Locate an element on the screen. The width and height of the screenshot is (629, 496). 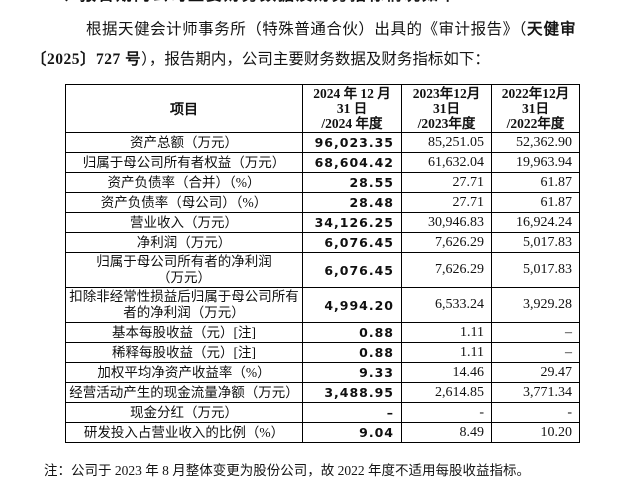
item-label-line: 资产负债率（合并）（%） is located at coordinates (184, 182).